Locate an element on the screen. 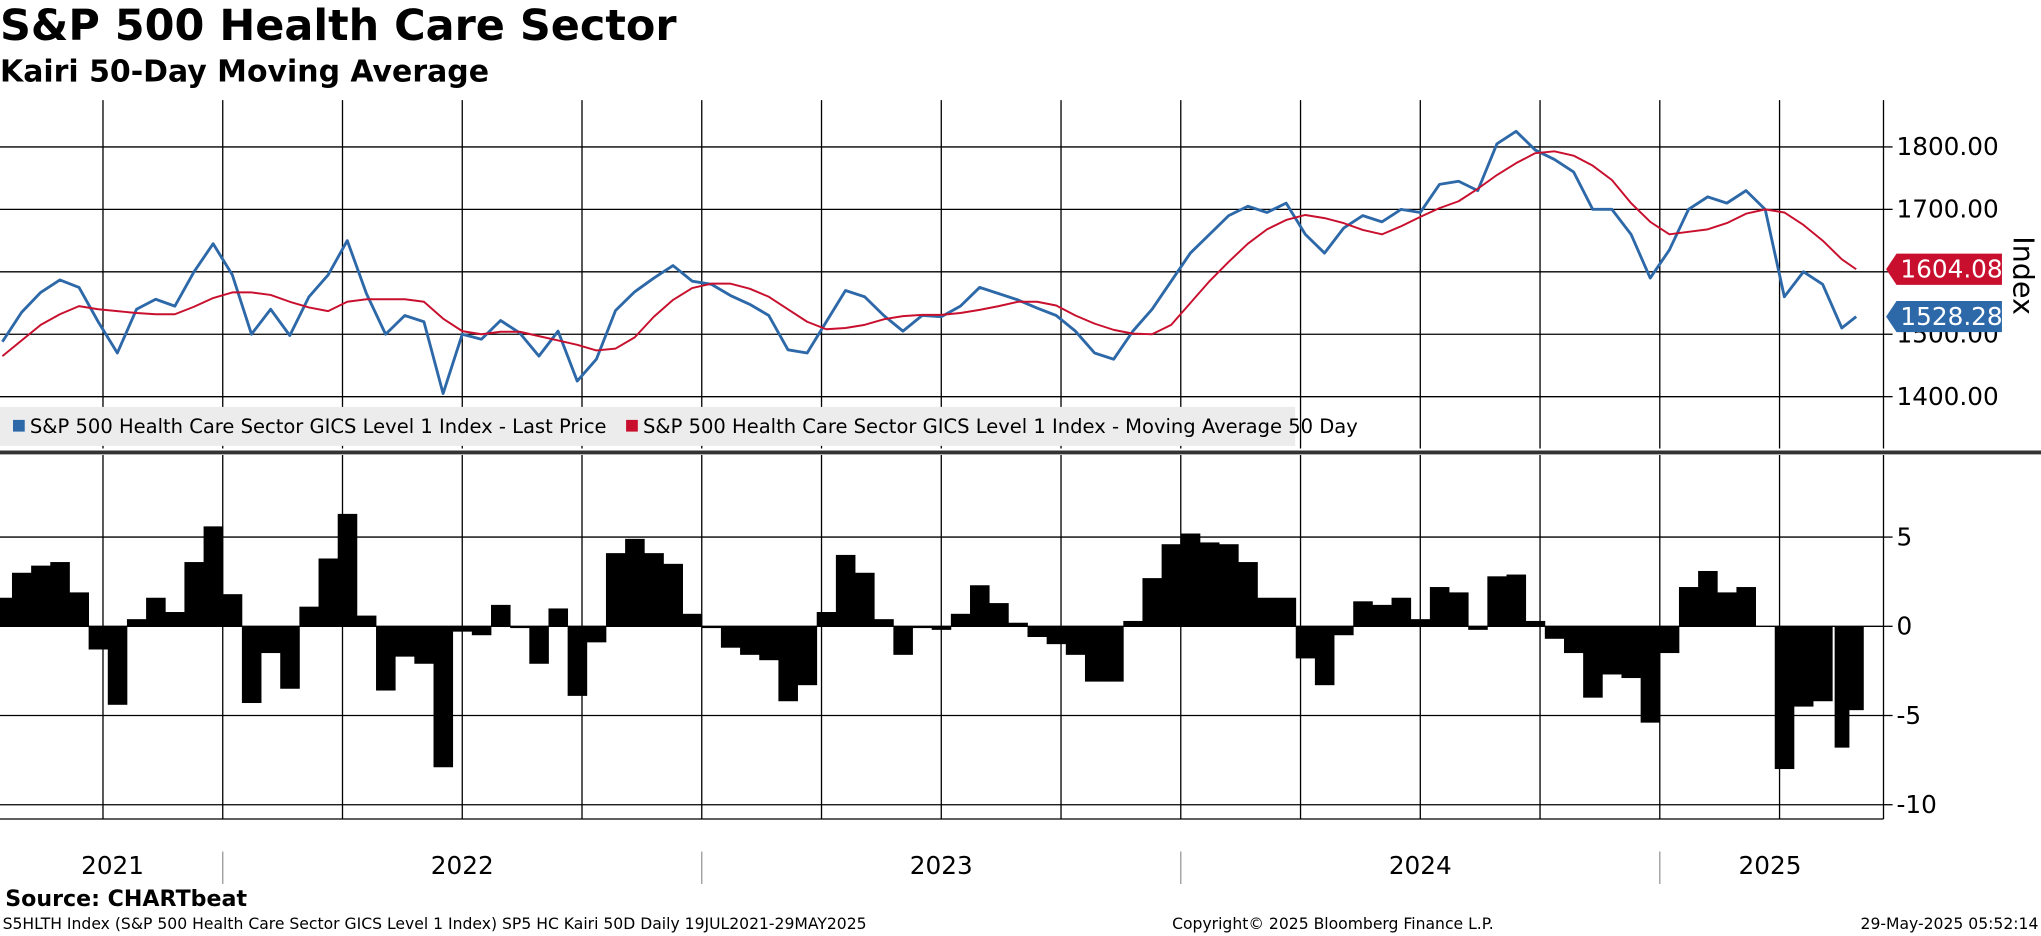 Image resolution: width=2041 pixels, height=936 pixels. footer-right: 29-May-2025 05:52:14 is located at coordinates (1950, 924).